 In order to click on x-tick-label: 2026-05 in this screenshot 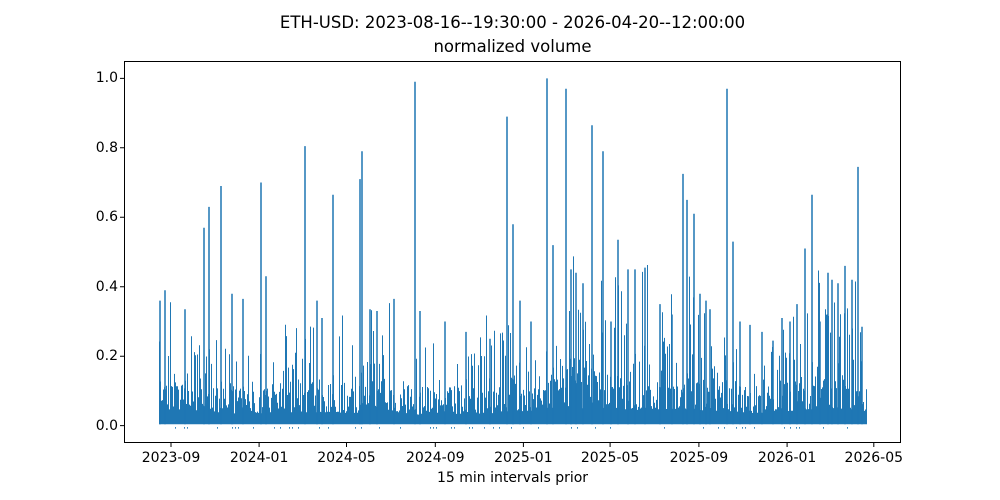, I will do `click(874, 458)`.